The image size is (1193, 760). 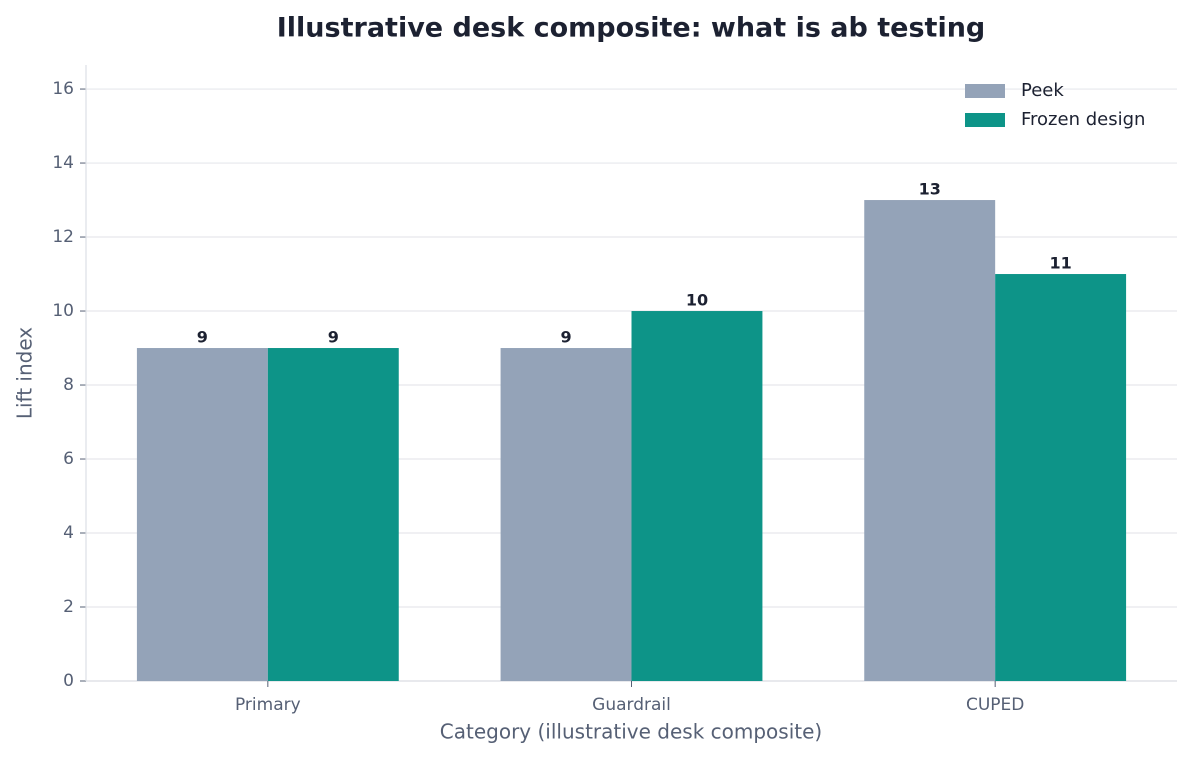 What do you see at coordinates (68, 385) in the screenshot?
I see `y-tick-label: 8` at bounding box center [68, 385].